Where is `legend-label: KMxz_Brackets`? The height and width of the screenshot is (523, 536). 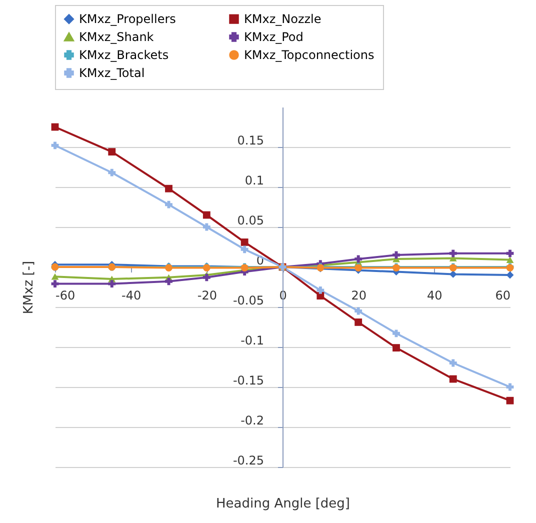
legend-label: KMxz_Brackets is located at coordinates (124, 55).